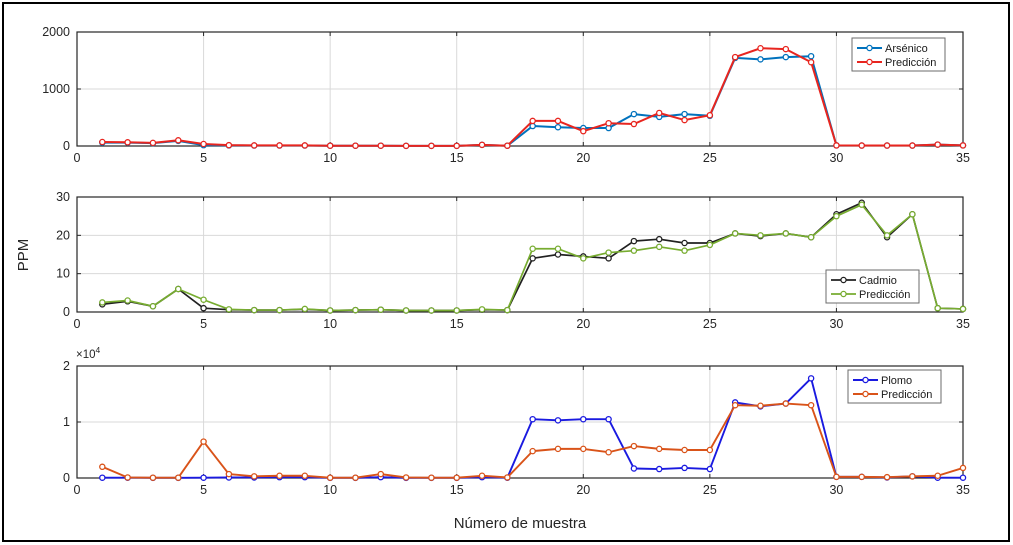 The width and height of the screenshot is (1013, 545). What do you see at coordinates (898, 54) in the screenshot?
I see `legend: Arsénico Predicción` at bounding box center [898, 54].